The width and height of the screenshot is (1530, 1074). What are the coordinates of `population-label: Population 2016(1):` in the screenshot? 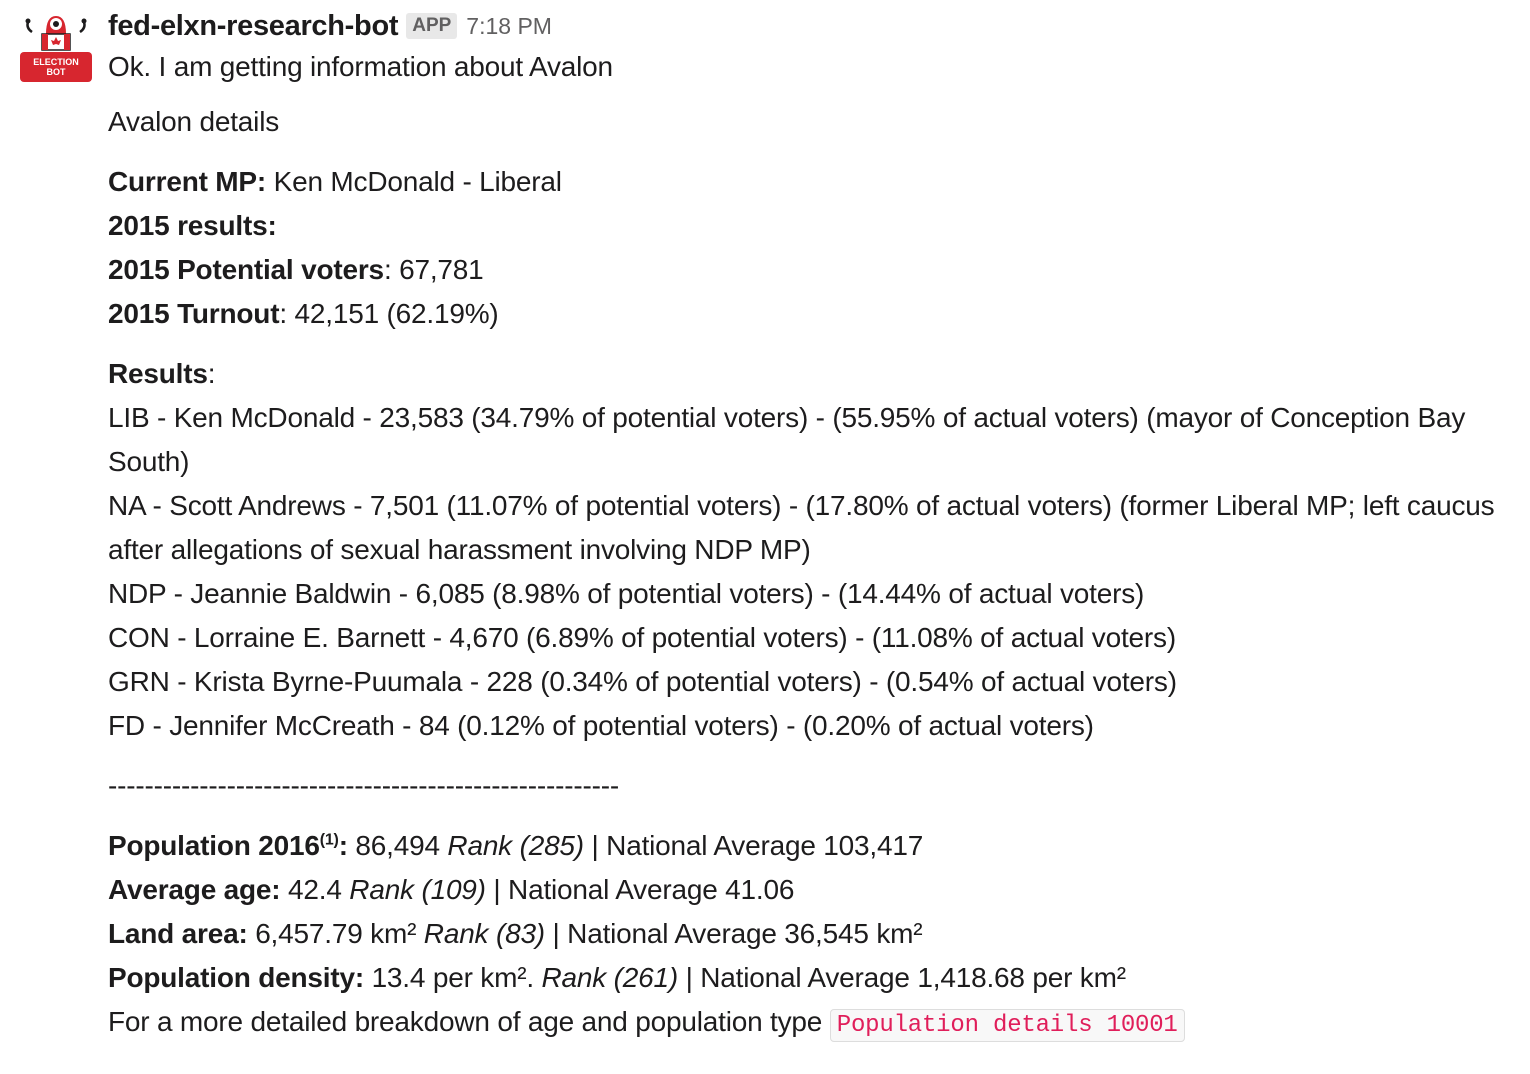 It's located at (228, 845).